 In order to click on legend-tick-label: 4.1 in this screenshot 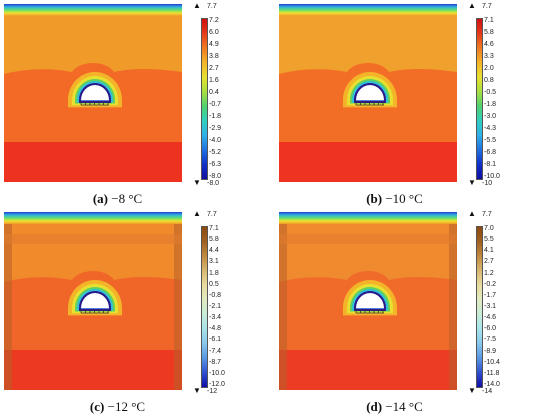, I will do `click(489, 251)`.